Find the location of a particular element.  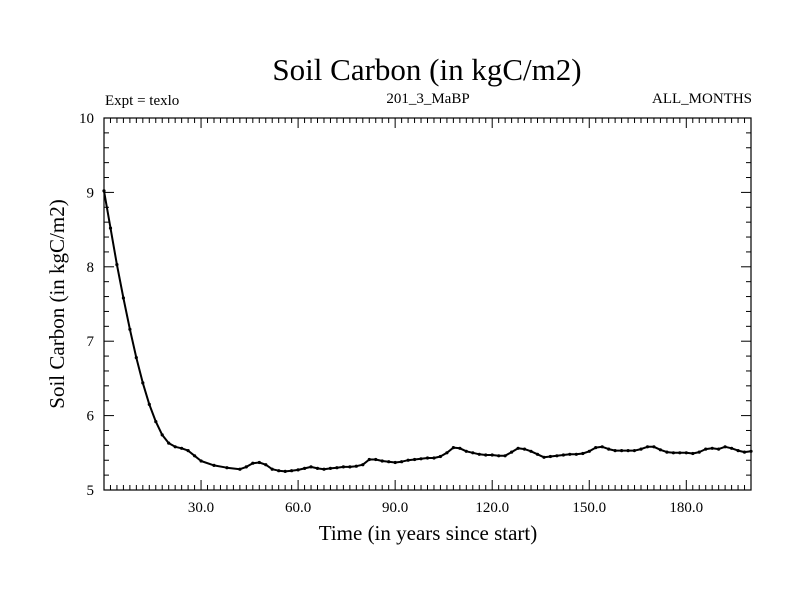

x-tick-label: 60.0 is located at coordinates (298, 508).